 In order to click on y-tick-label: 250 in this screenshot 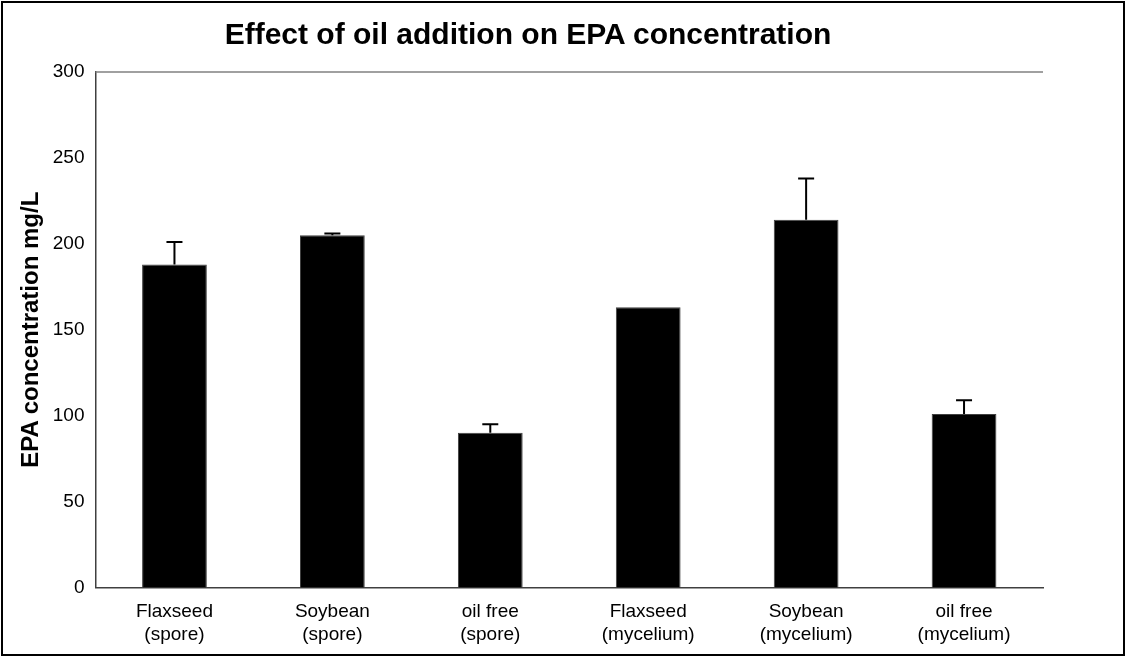, I will do `click(68, 157)`.